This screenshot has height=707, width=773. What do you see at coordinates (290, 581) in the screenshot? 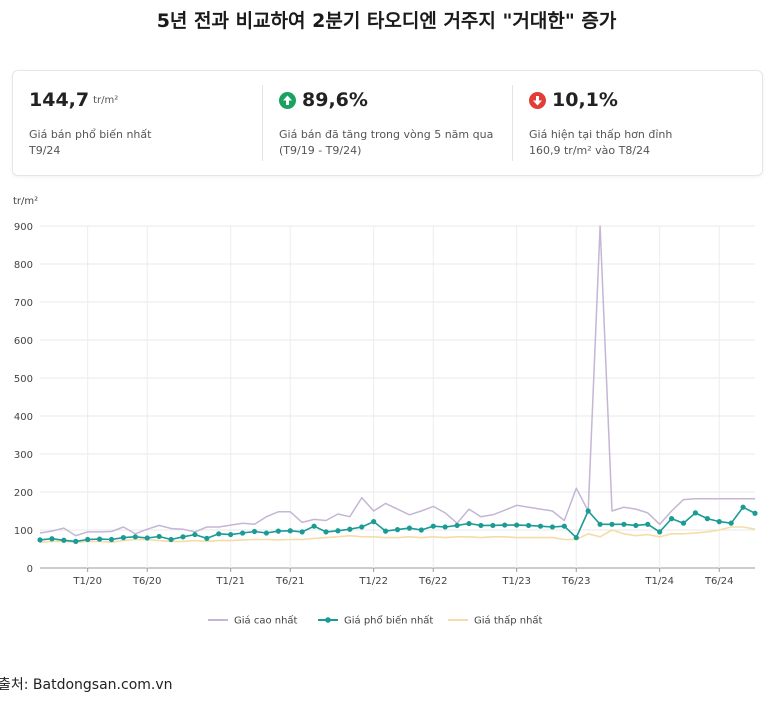
I see `x-tick-label: T6/21` at bounding box center [290, 581].